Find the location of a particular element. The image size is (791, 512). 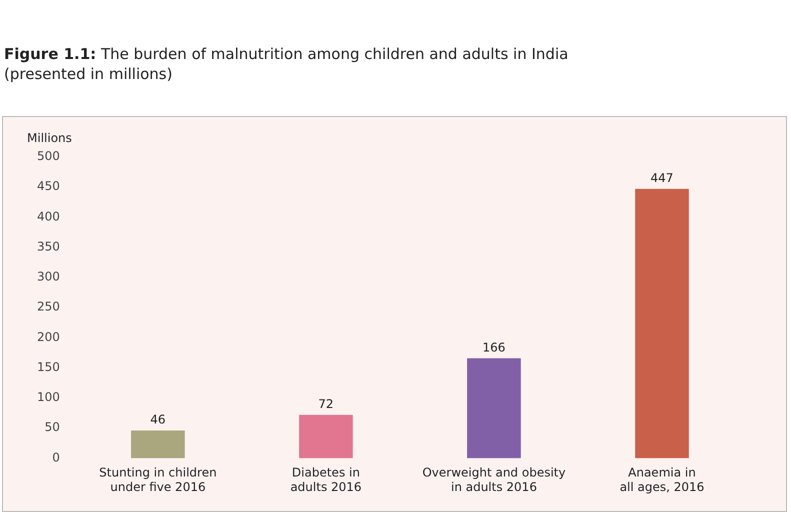

chart-title: Figure 1.1: The burden of malnutrition among children and adults in India (presented in millions) is located at coordinates (287, 64).